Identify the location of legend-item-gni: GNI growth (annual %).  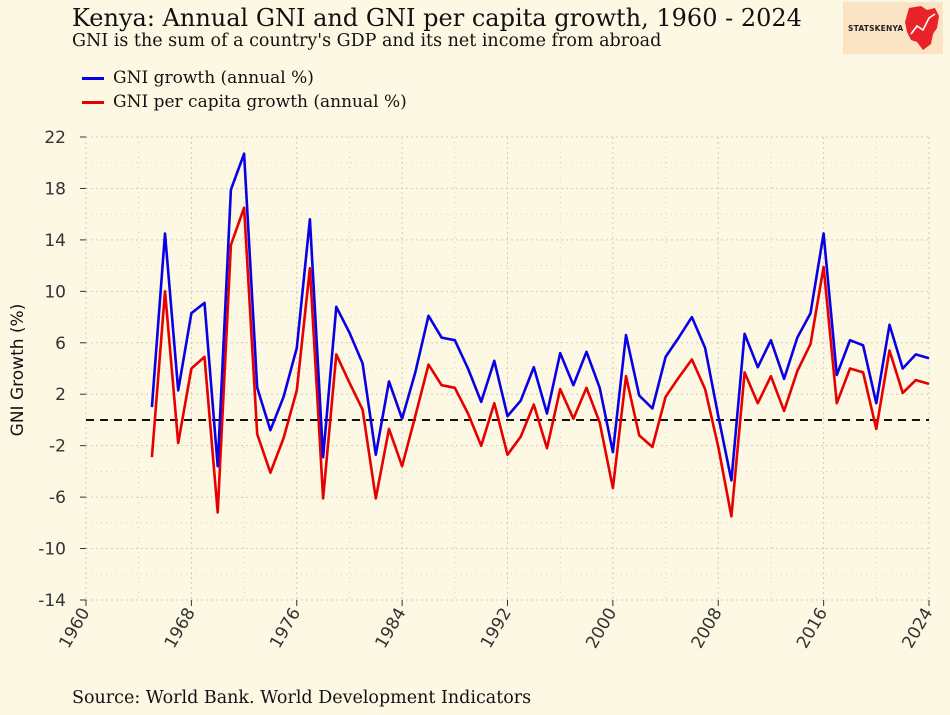
(244, 78).